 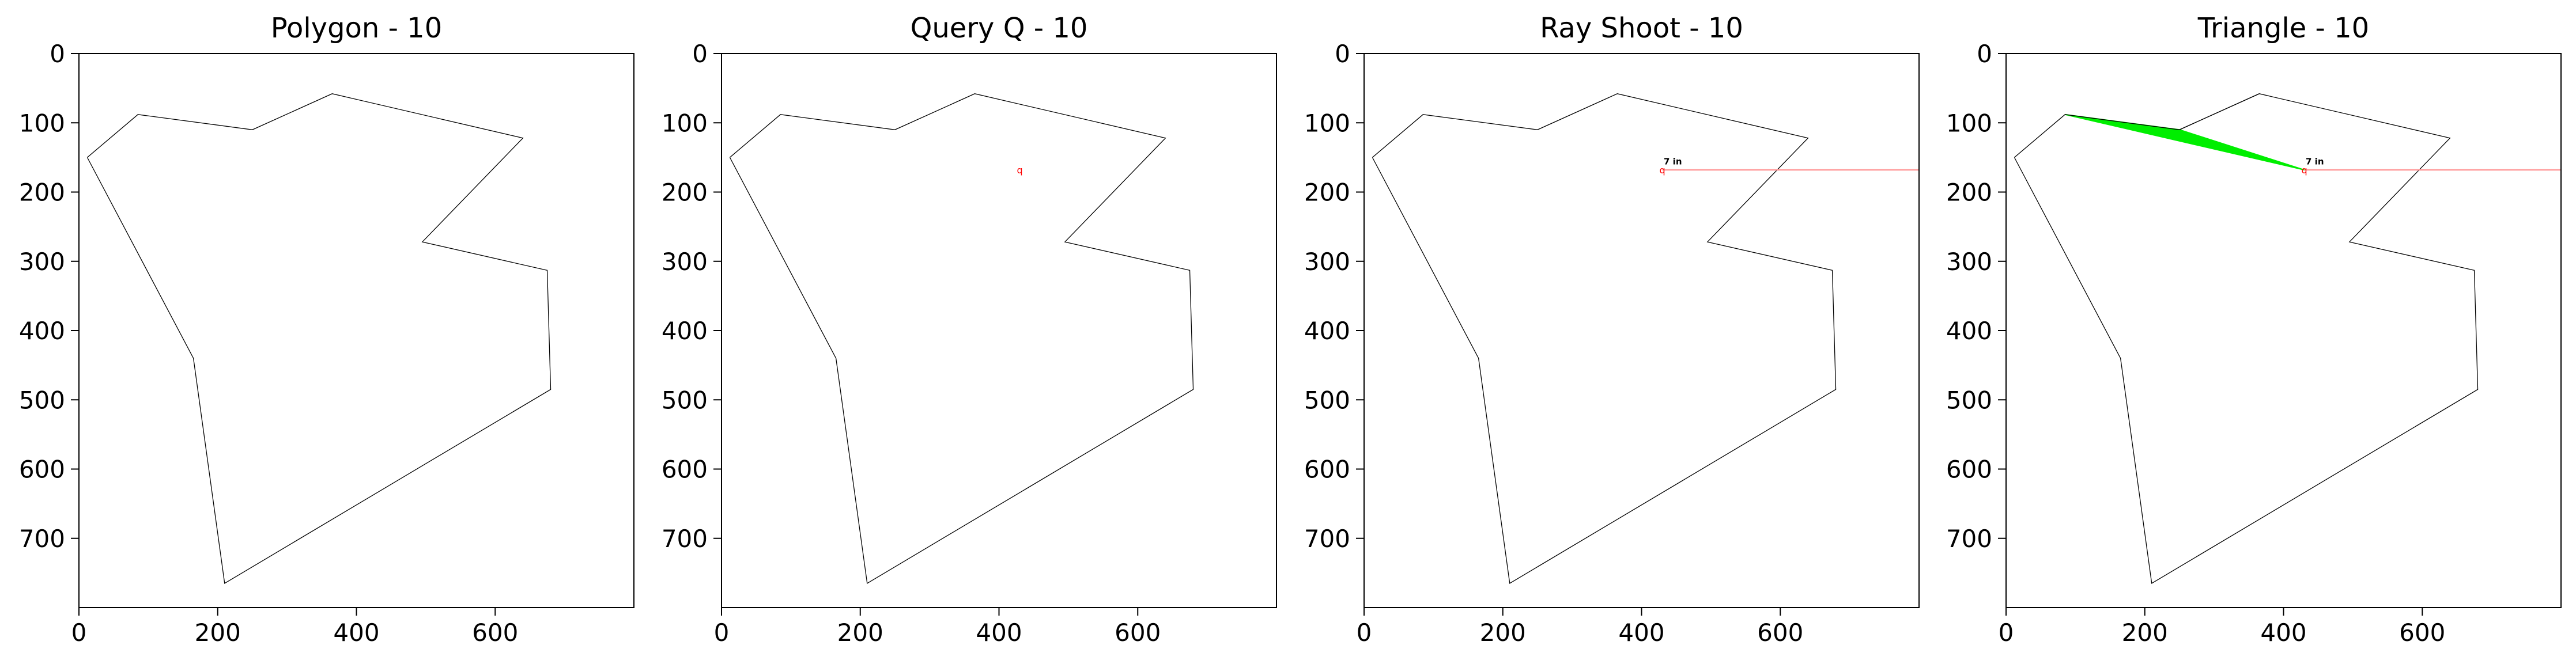 What do you see at coordinates (2219, 111) in the screenshot?
I see `polygon-edge-segment` at bounding box center [2219, 111].